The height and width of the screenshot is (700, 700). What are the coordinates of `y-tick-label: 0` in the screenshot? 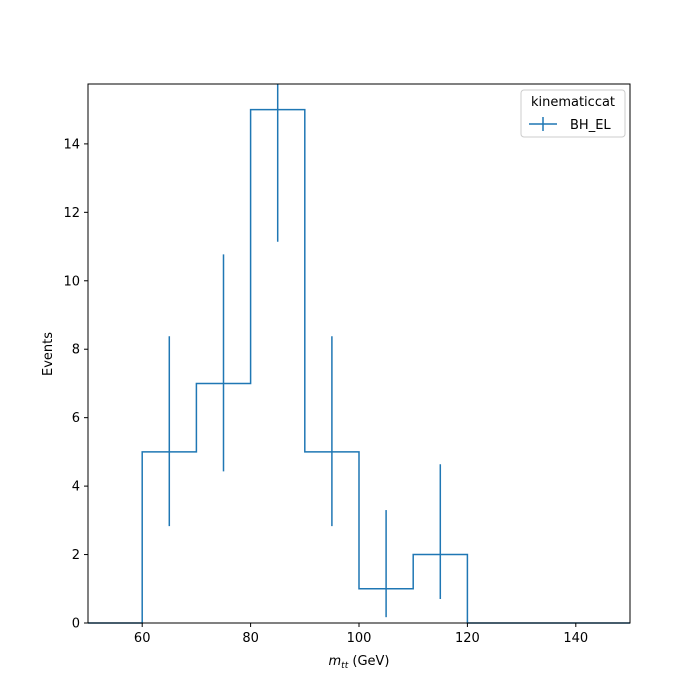 It's located at (76, 624).